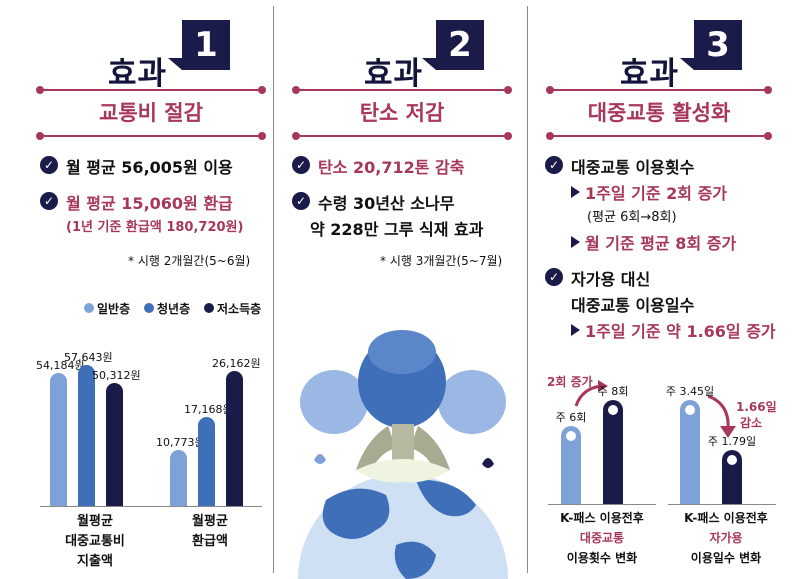 Image resolution: width=800 pixels, height=579 pixels. Describe the element at coordinates (721, 416) in the screenshot. I see `decrease-arrow-icon` at that location.